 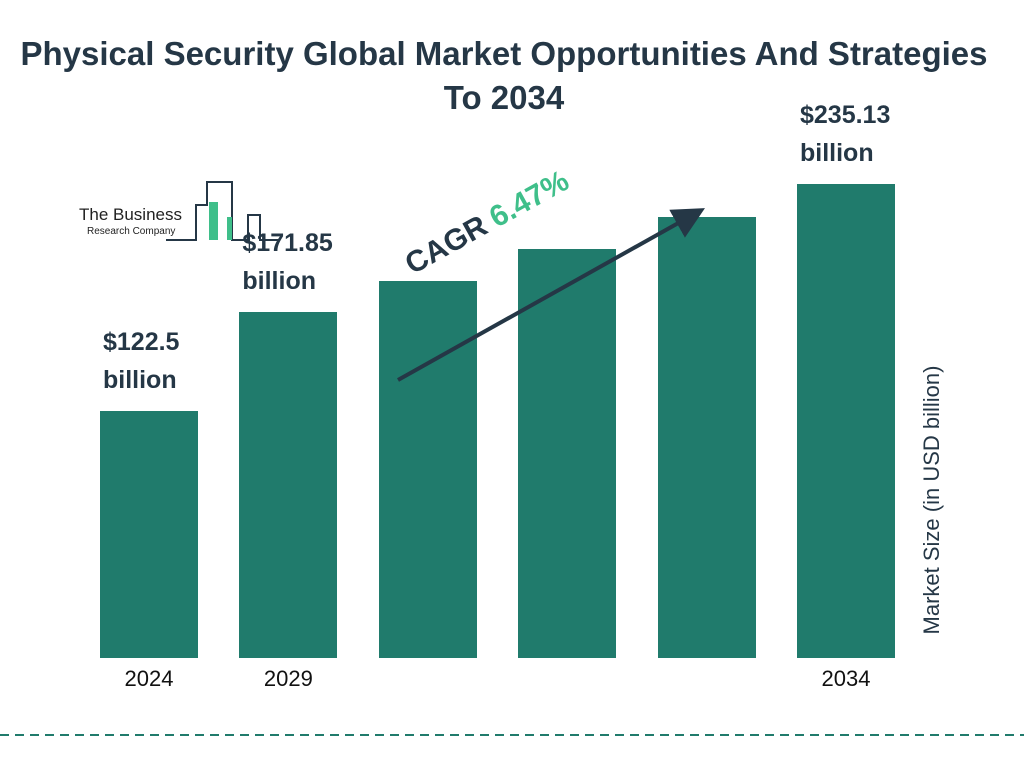 I want to click on x-tick-label: 2034, so click(x=846, y=678).